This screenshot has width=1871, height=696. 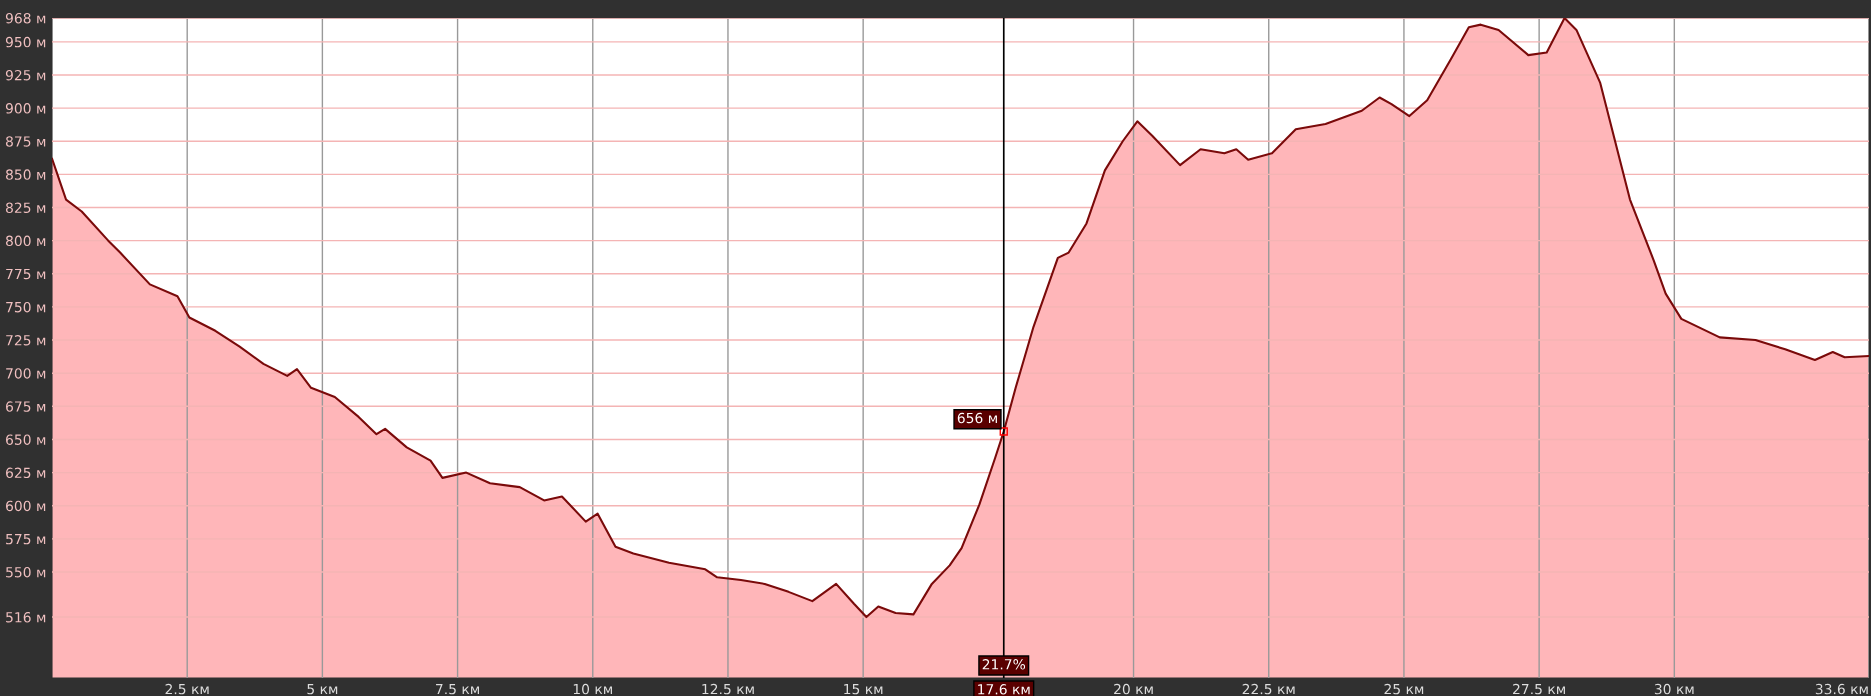 What do you see at coordinates (25, 108) in the screenshot?
I see `y-tick-label: 900 м` at bounding box center [25, 108].